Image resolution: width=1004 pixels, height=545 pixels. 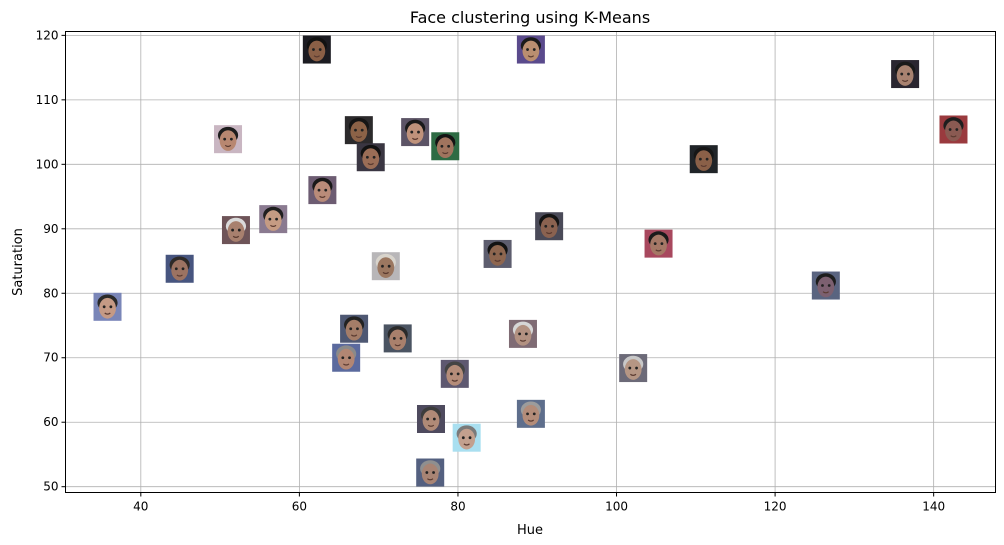 I want to click on x-axis-ticks: 40 60 80 100 120 140, so click(x=539, y=503).